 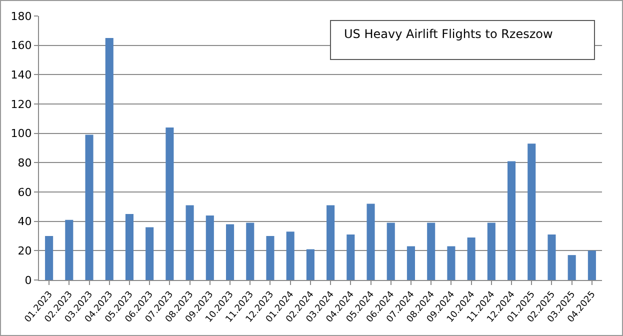 What do you see at coordinates (25, 163) in the screenshot?
I see `y-tick-label: 80` at bounding box center [25, 163].